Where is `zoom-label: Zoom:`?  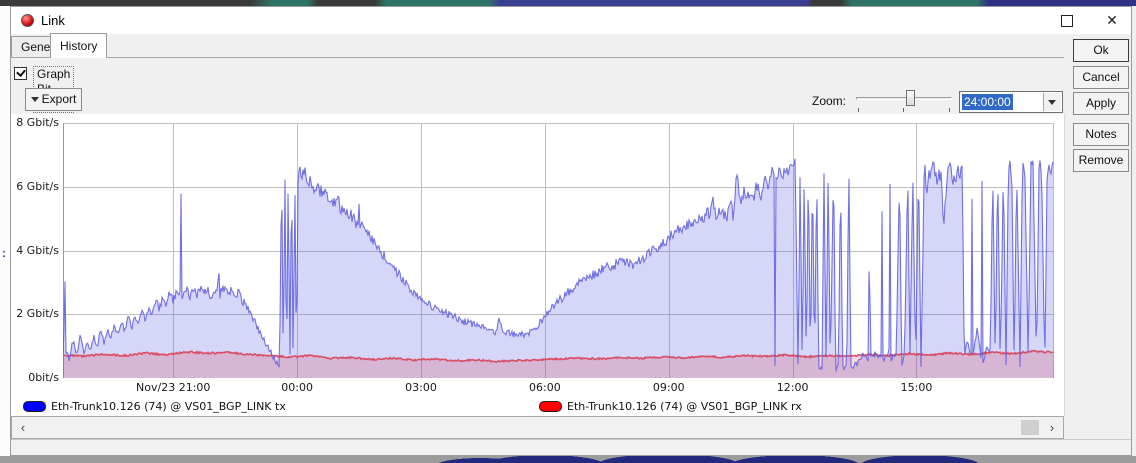
zoom-label: Zoom: is located at coordinates (828, 101).